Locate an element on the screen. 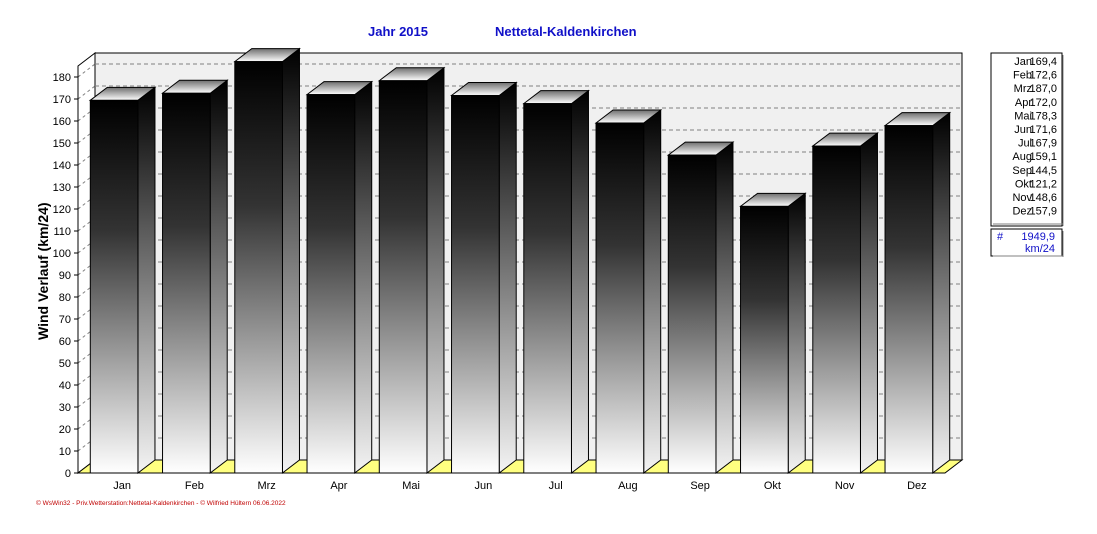 This screenshot has width=1097, height=534. legend-value: 144,5 is located at coordinates (1043, 171).